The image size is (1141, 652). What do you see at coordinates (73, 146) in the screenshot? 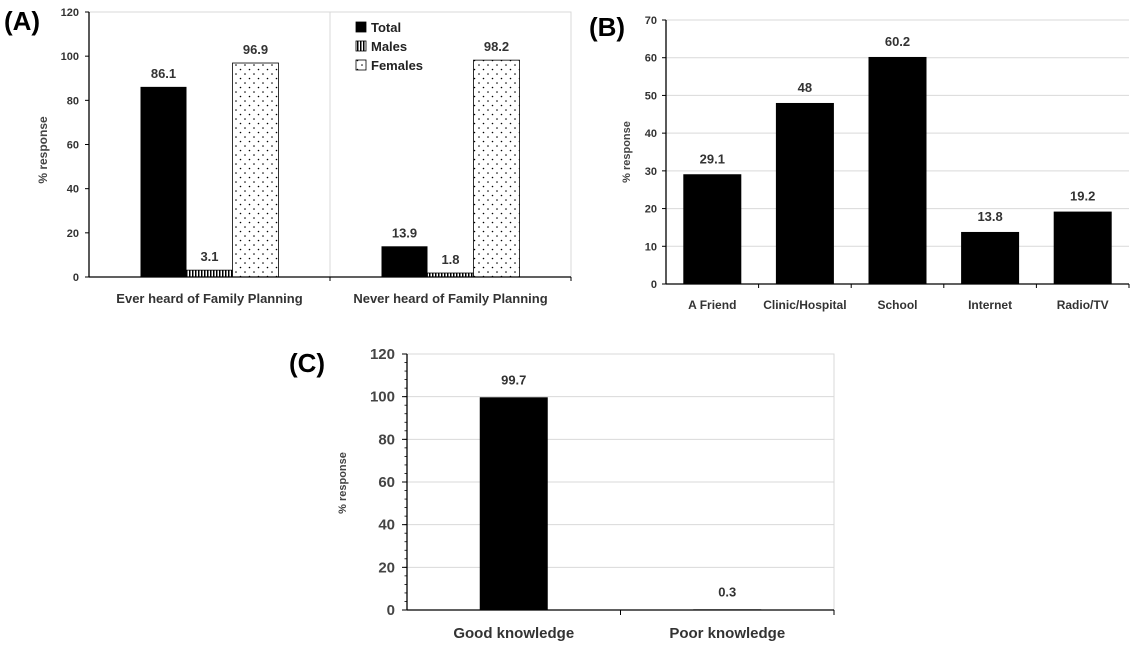
I see `chart-a-y-tick-label: 60` at bounding box center [73, 146].